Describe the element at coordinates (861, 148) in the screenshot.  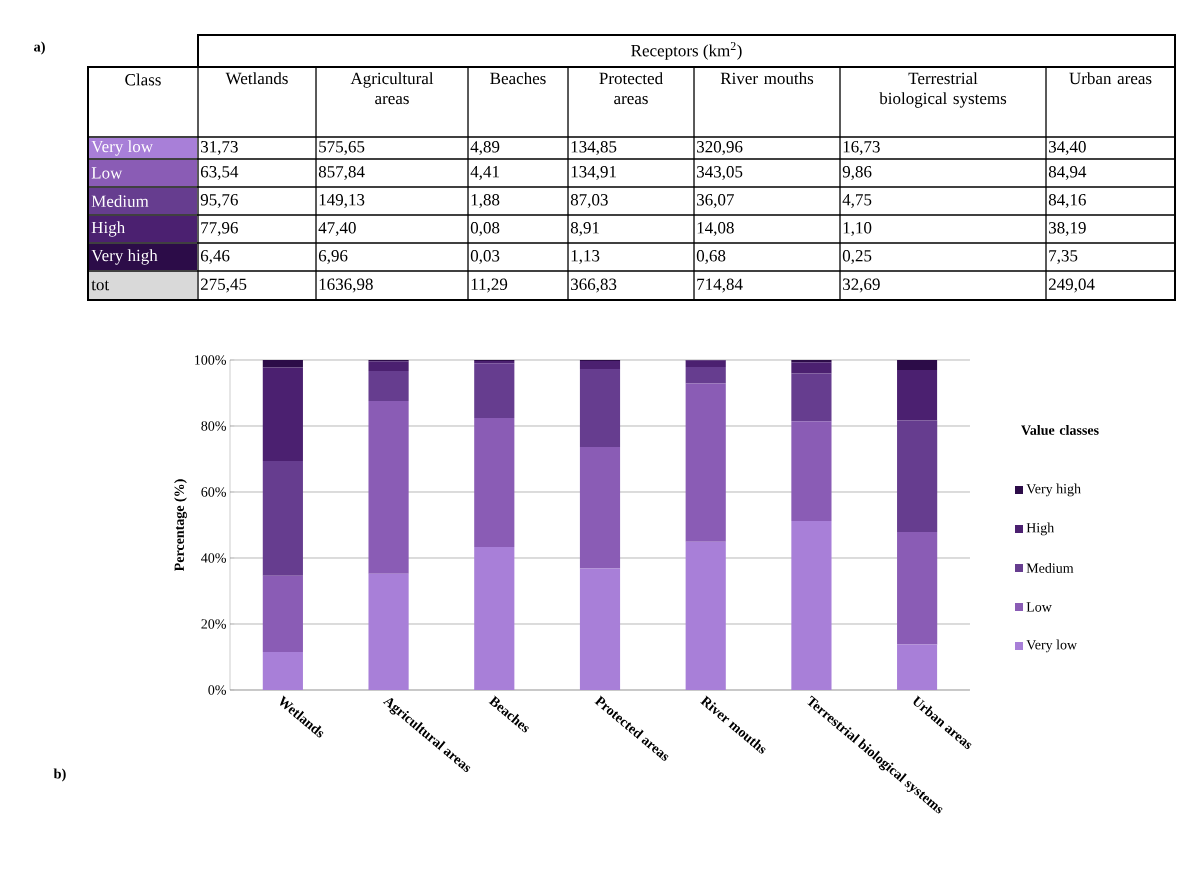
I see `text: 16,73` at that location.